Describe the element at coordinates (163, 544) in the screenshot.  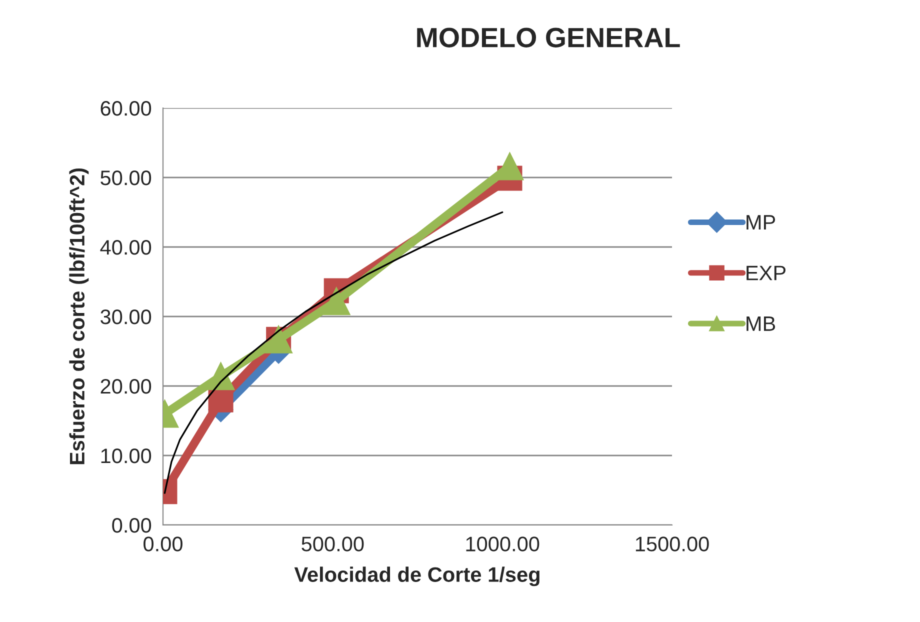
I see `x-tick-label: 0.00` at that location.